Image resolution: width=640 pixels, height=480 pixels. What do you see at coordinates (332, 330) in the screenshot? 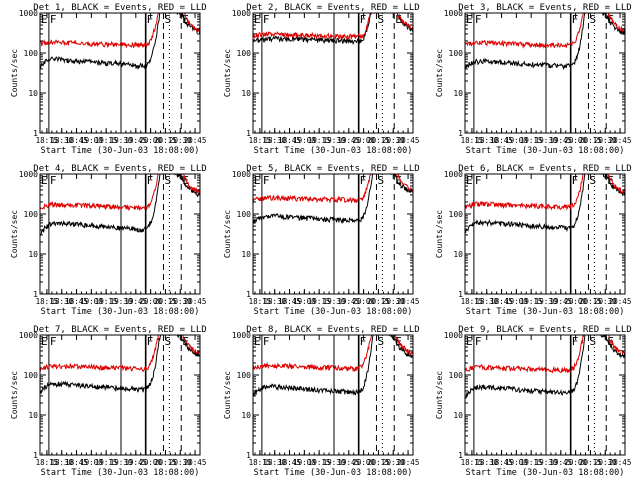
I see `panel-title: Det 8, BLACK = Events, RED = LLD` at bounding box center [332, 330].